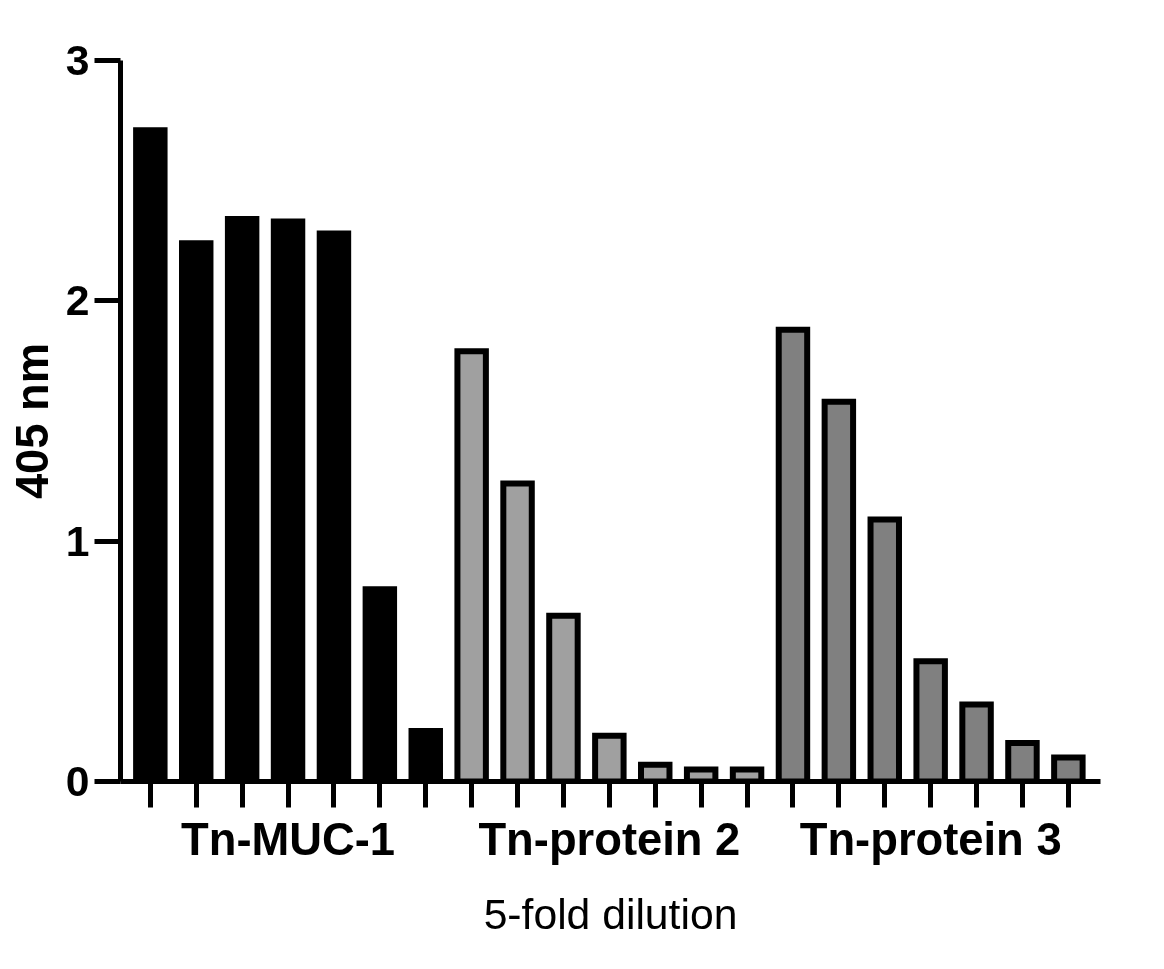 This screenshot has height=969, width=1164. Describe the element at coordinates (930, 839) in the screenshot. I see `x-tick-label: Tn-protein 3` at that location.